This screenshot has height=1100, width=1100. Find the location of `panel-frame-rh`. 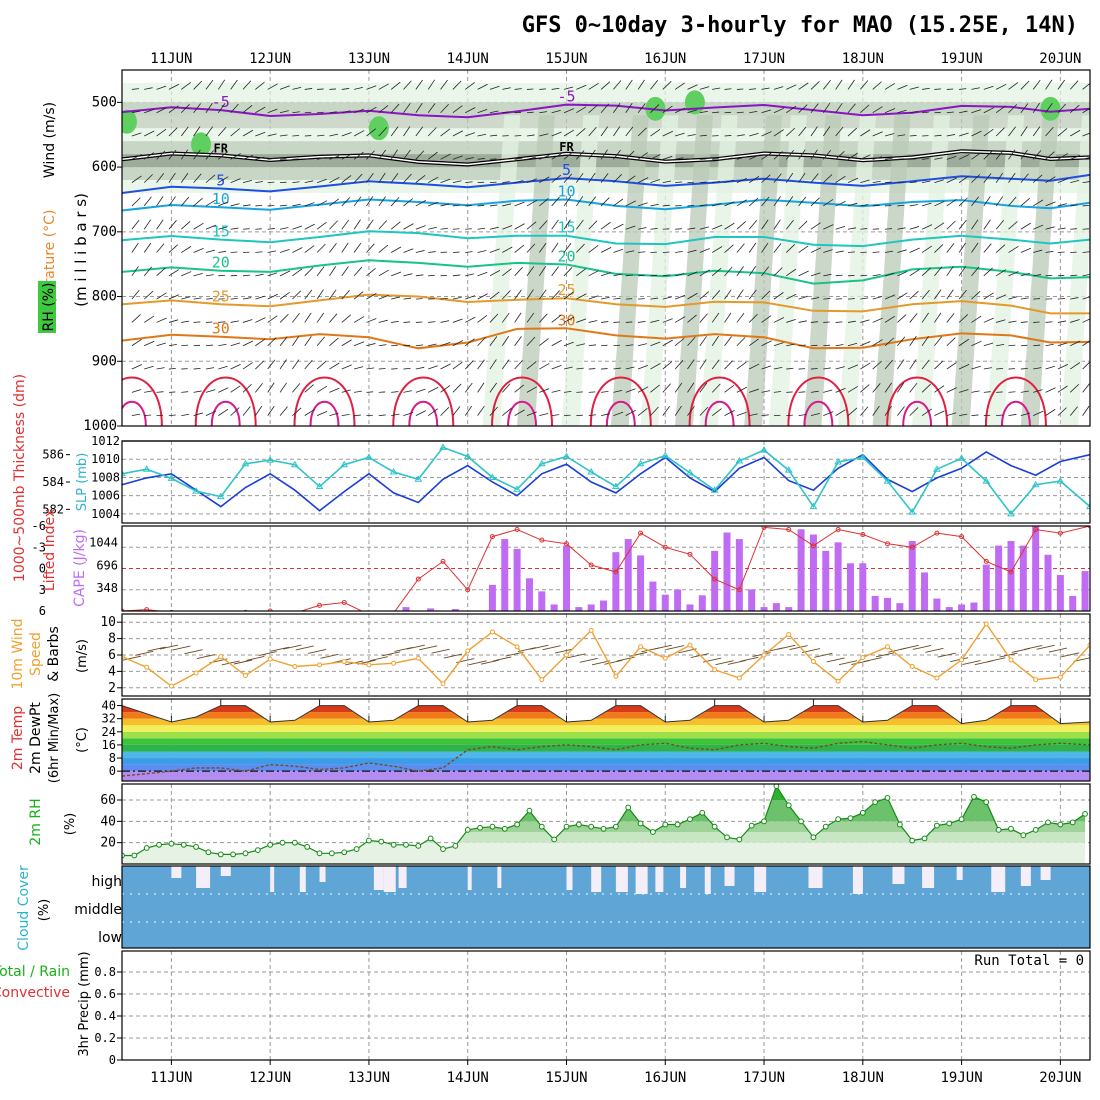

panel-frame-rh is located at coordinates (606, 824).